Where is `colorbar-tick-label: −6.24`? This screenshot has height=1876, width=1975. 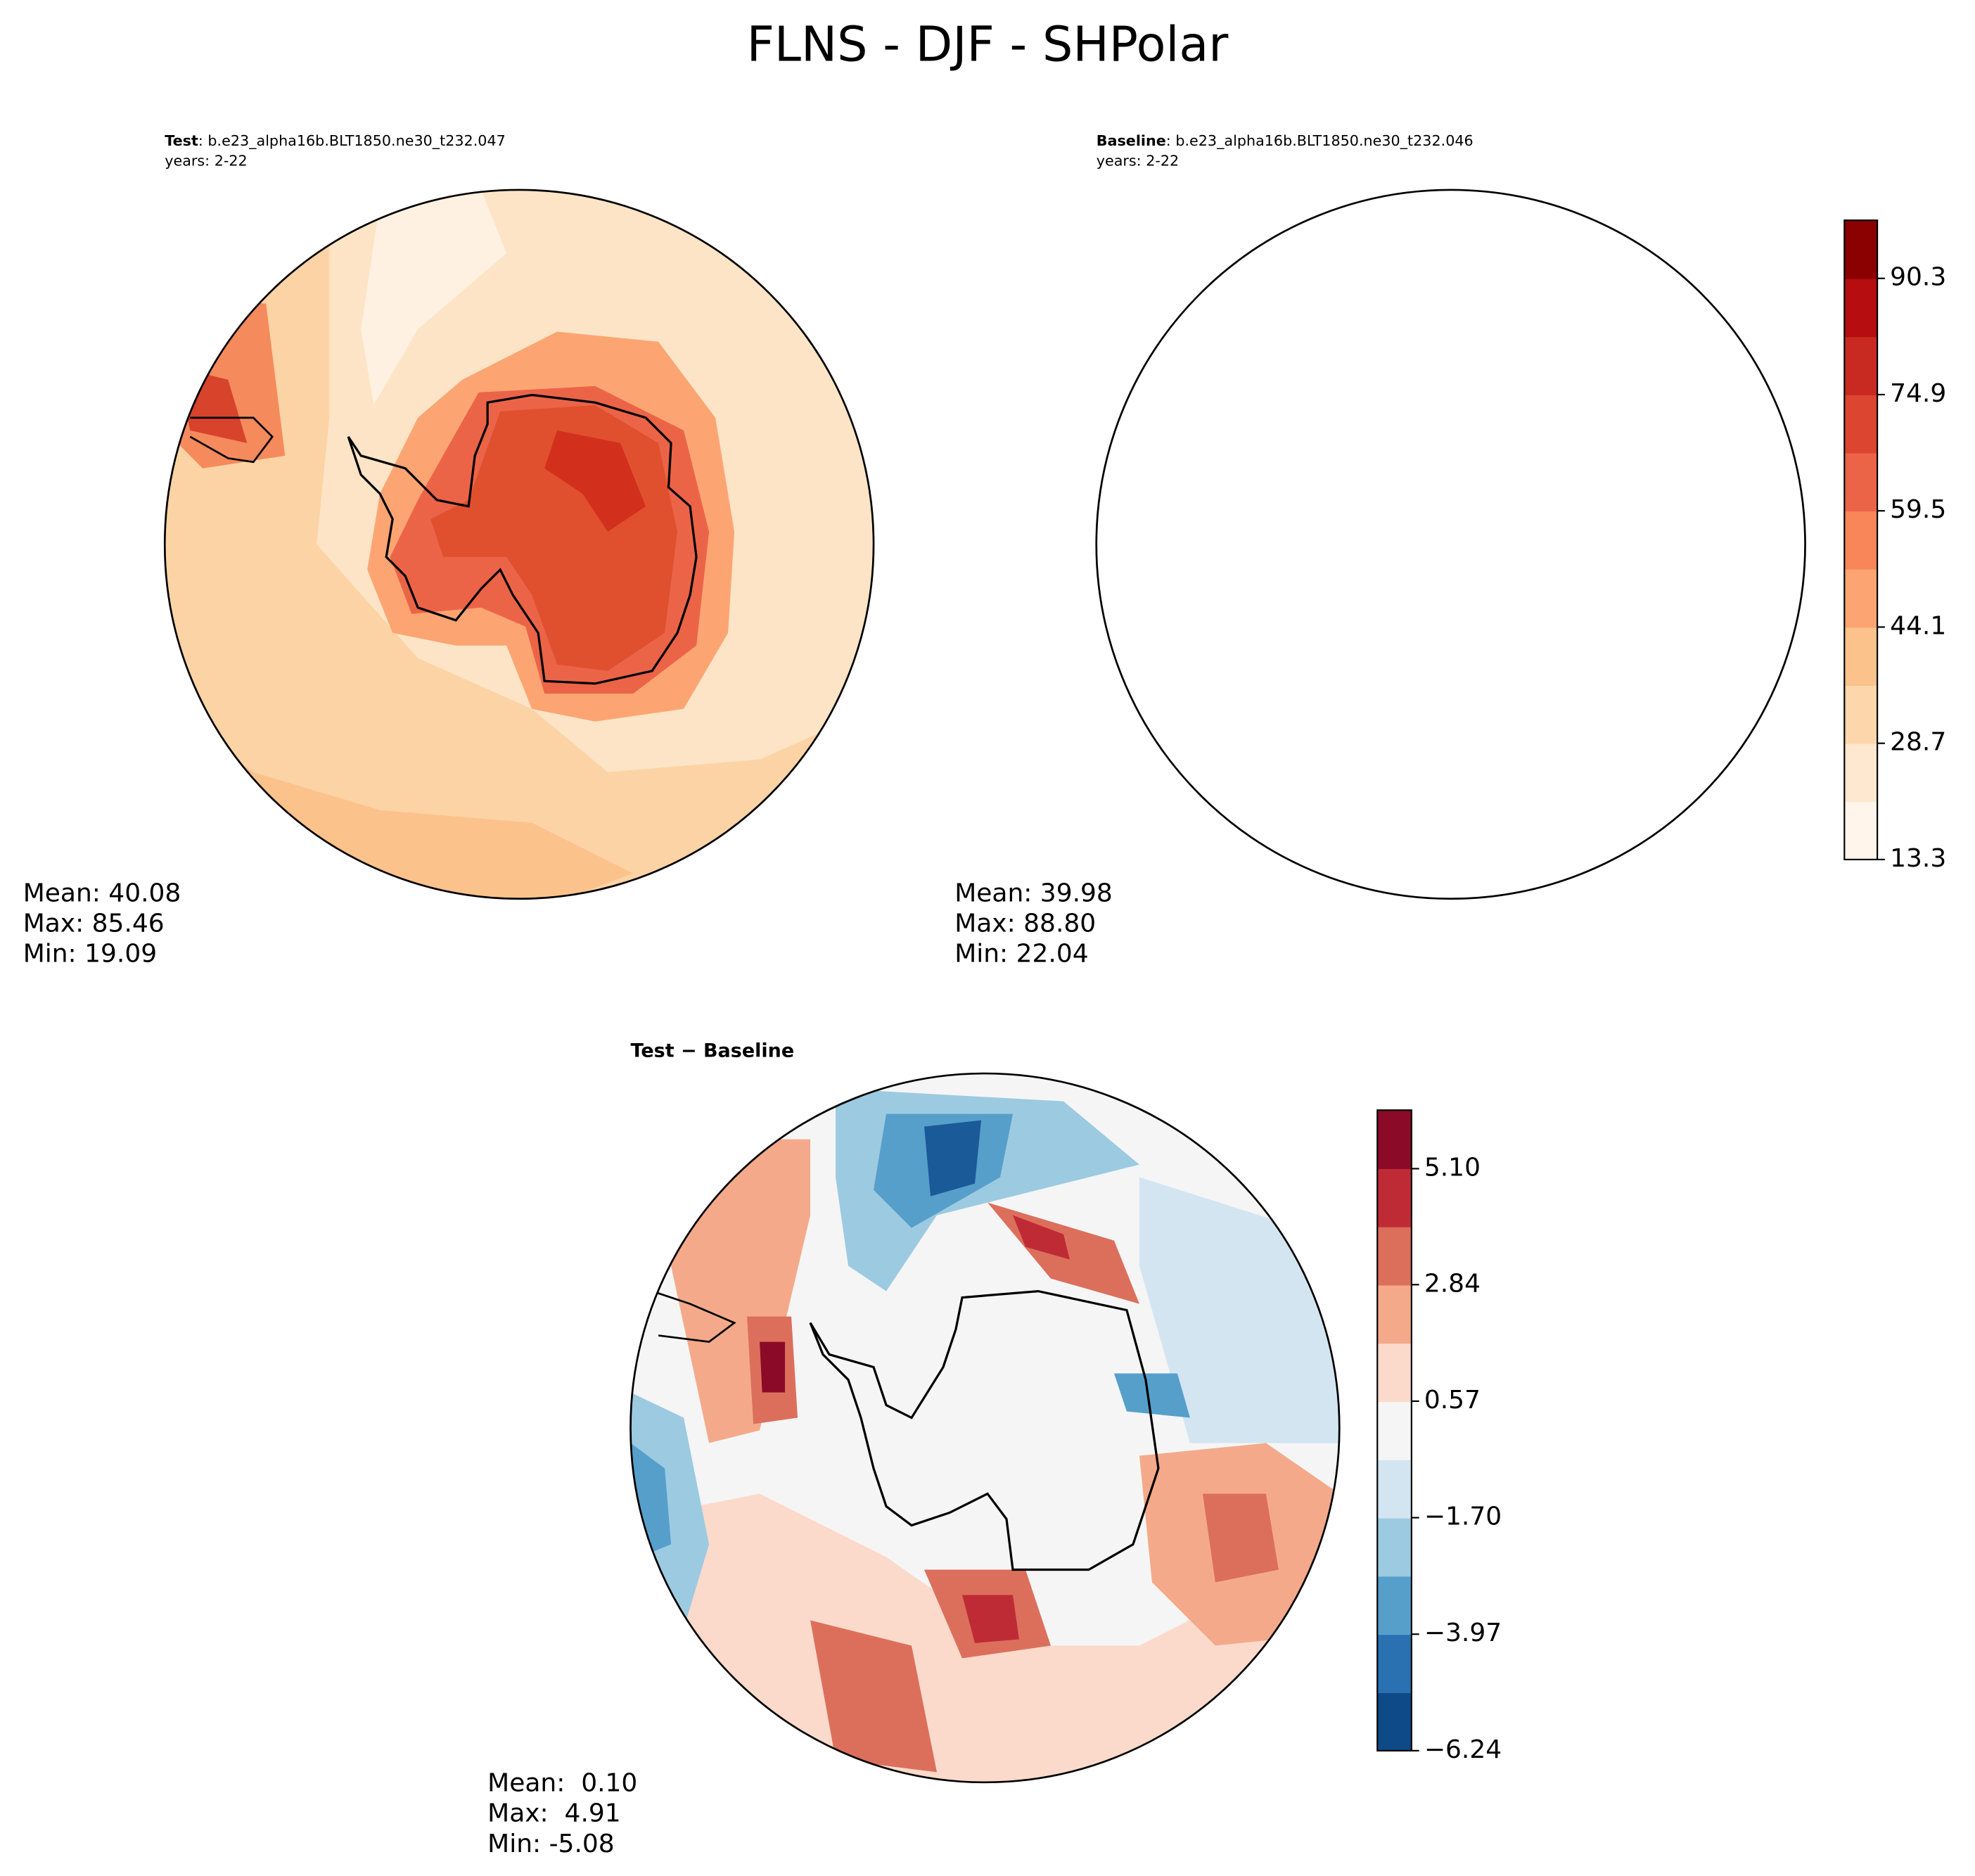
colorbar-tick-label: −6.24 is located at coordinates (1463, 1749).